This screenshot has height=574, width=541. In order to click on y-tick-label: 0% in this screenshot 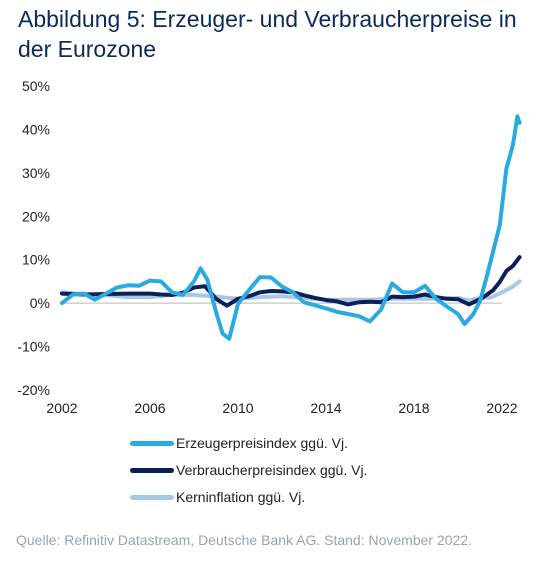, I will do `click(40, 303)`.